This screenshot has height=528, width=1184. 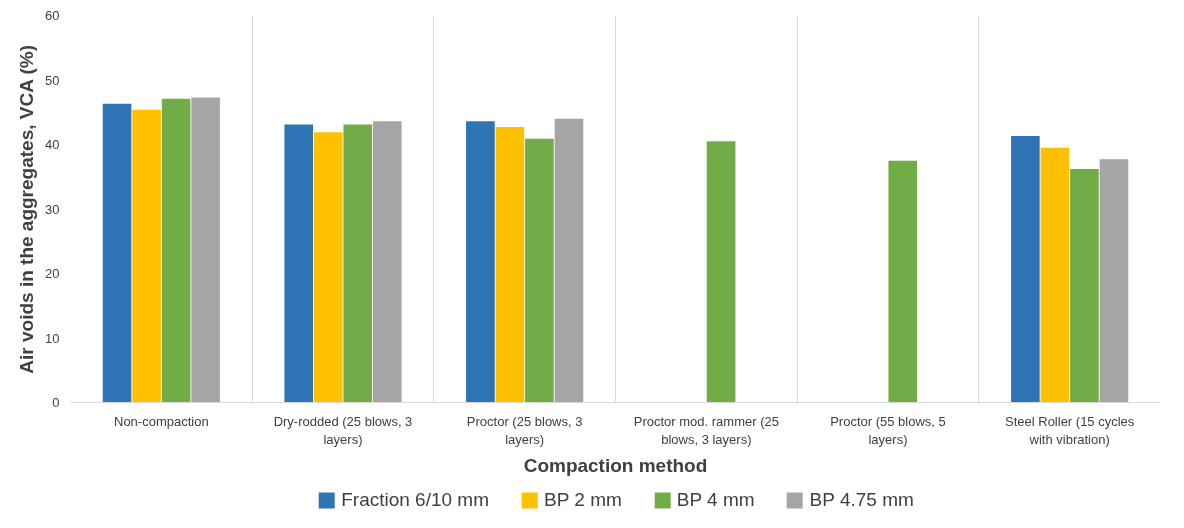 What do you see at coordinates (27, 209) in the screenshot?
I see `y-axis-title: Air voids in the aggregates, VCA (%)` at bounding box center [27, 209].